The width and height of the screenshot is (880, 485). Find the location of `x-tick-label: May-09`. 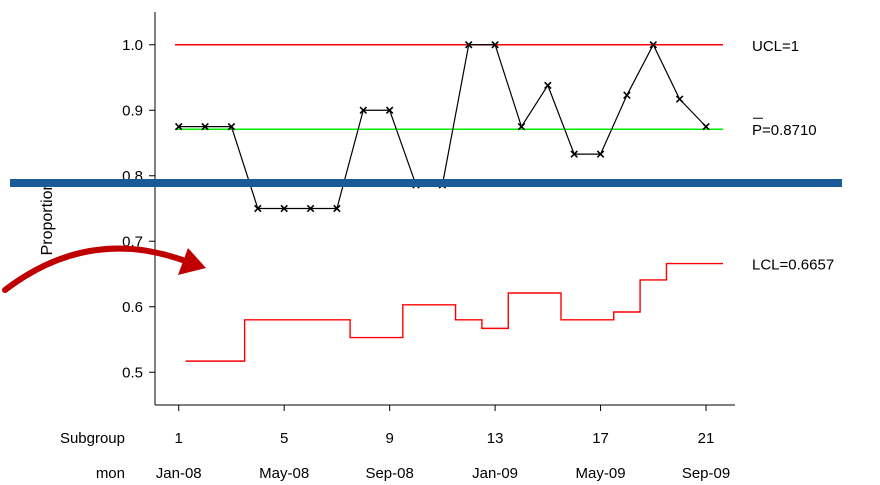

x-tick-label: May-09 is located at coordinates (601, 473).